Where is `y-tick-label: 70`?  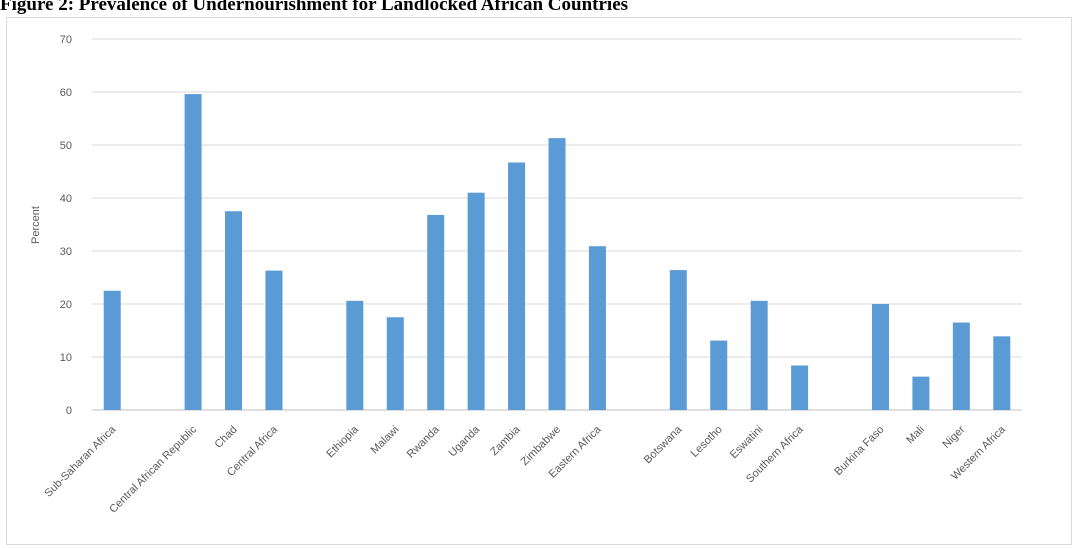 y-tick-label: 70 is located at coordinates (66, 40).